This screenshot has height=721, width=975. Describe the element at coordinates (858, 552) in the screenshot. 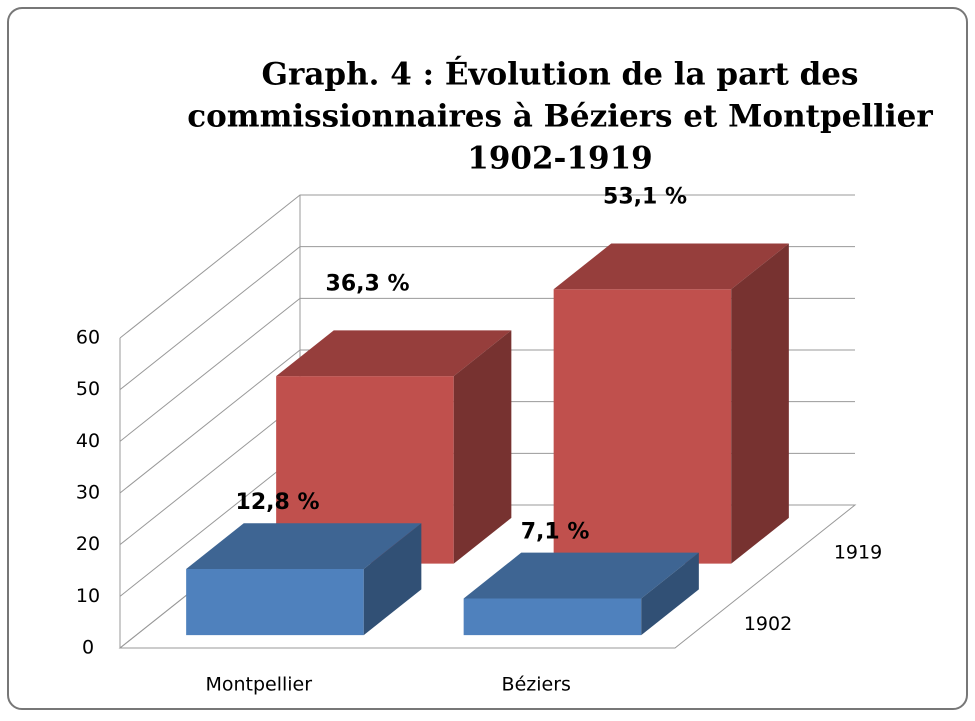

I see `series-label: 1919` at that location.